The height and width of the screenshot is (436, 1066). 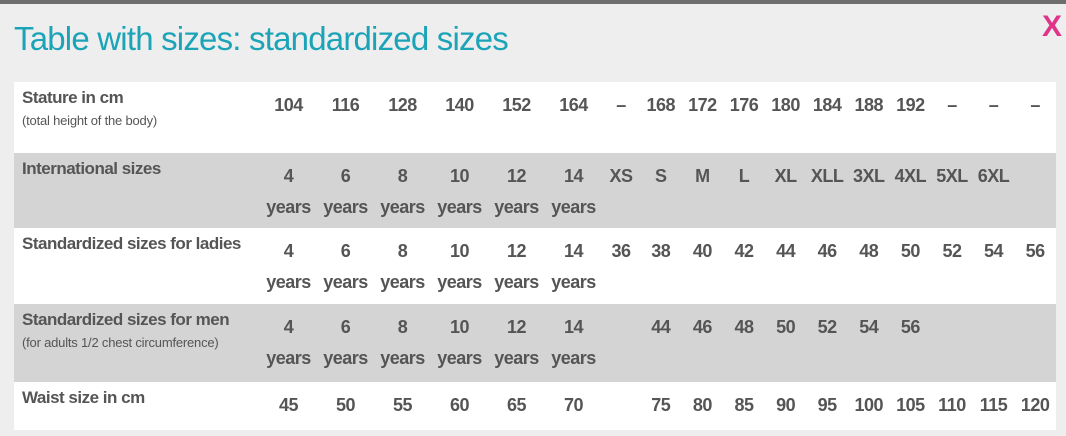 I want to click on table-cell: M, so click(x=703, y=190).